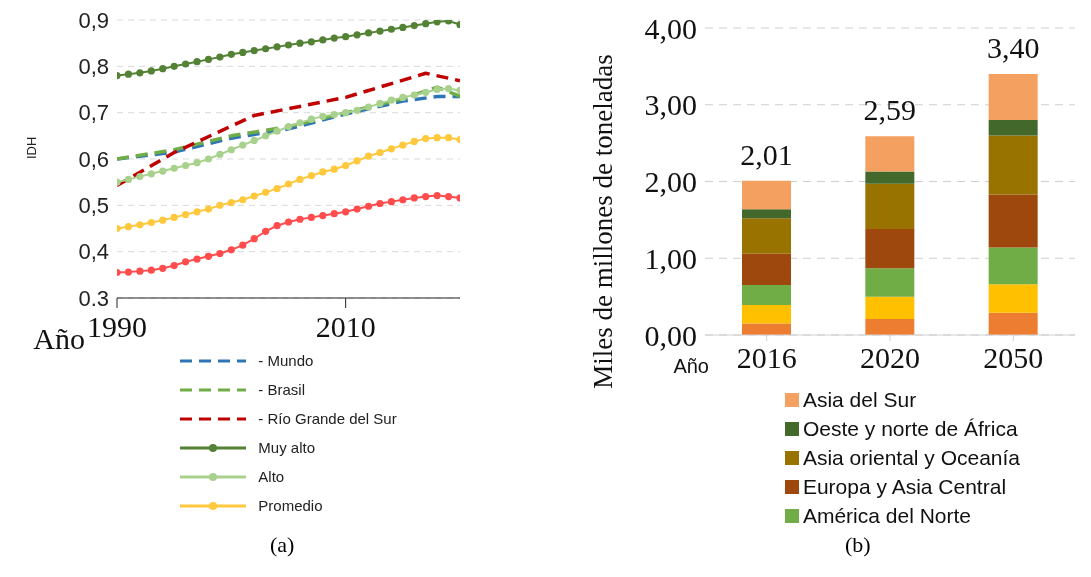 This screenshot has height=577, width=1091. I want to click on legend-label: Oeste y norte de África, so click(910, 428).